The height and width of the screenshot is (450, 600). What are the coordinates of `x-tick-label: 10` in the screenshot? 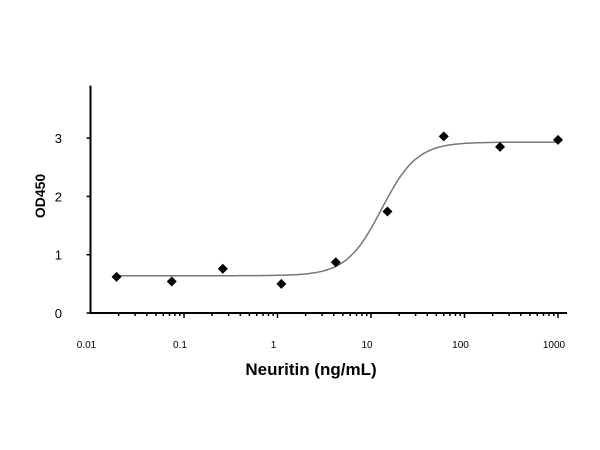 It's located at (367, 345).